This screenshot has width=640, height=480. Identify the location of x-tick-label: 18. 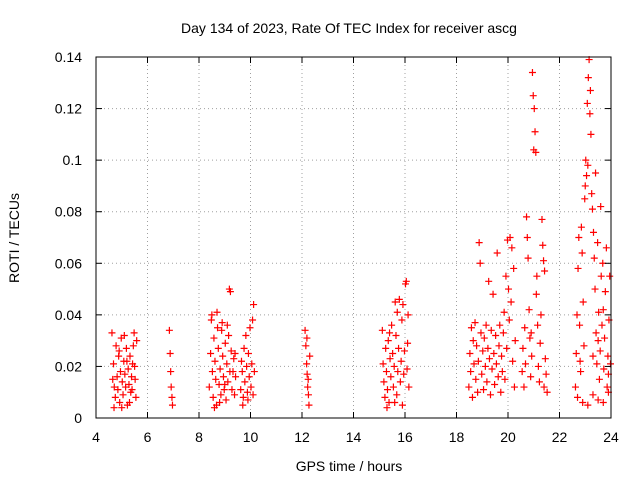
(457, 437).